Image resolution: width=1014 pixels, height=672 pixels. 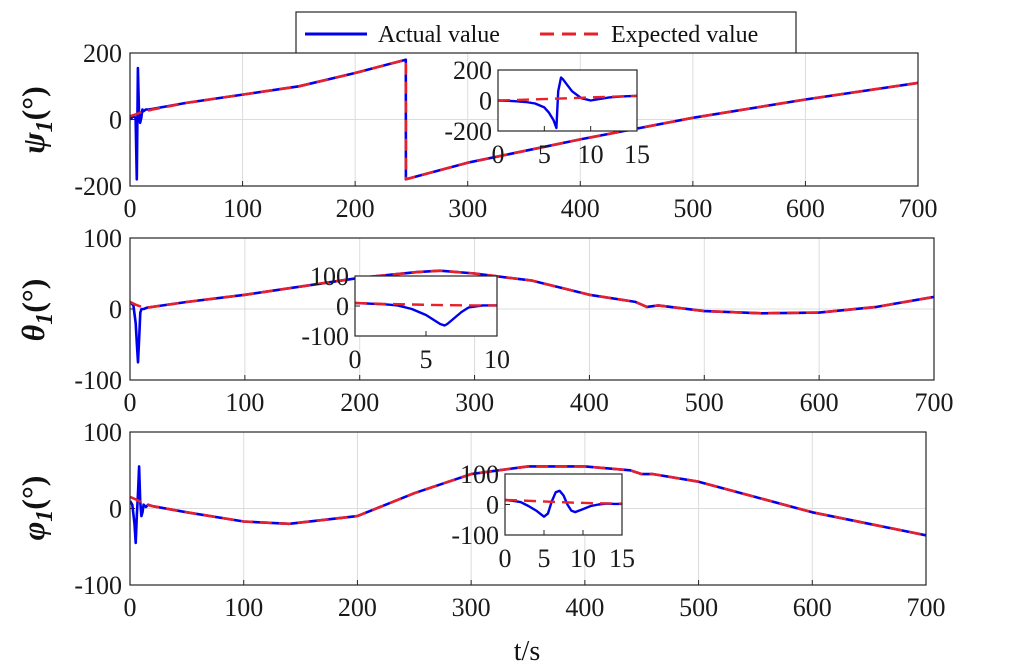 I want to click on panel-3-inset-expected-line, so click(x=563, y=501).